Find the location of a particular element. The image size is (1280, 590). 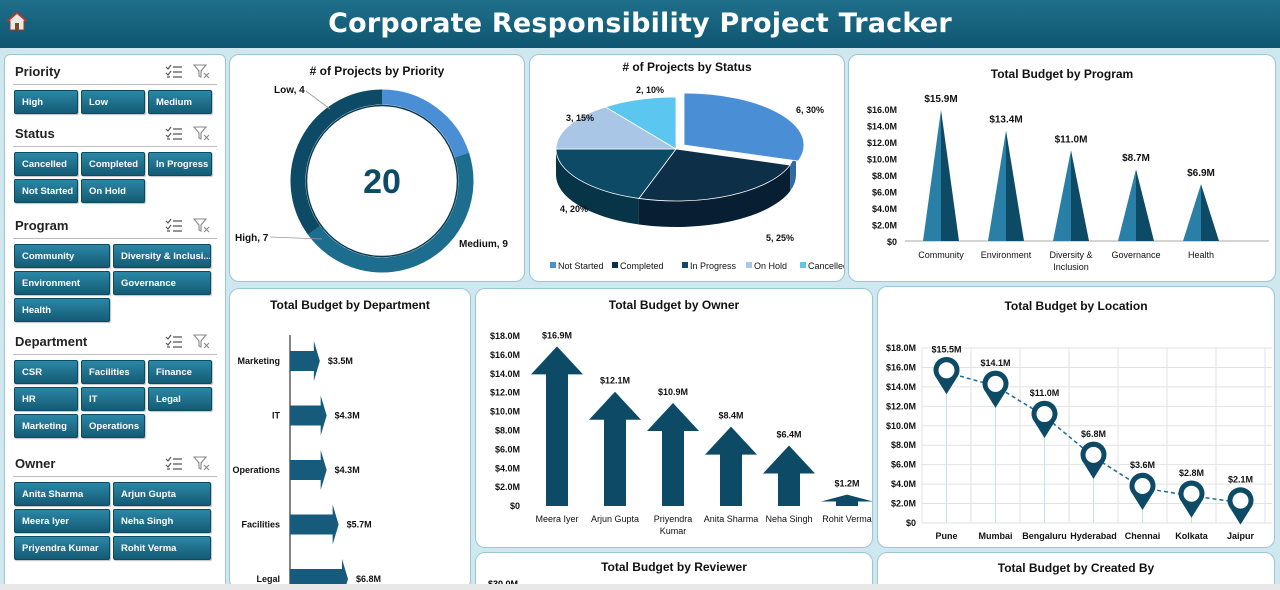

data-label: 5, 25% is located at coordinates (780, 238).